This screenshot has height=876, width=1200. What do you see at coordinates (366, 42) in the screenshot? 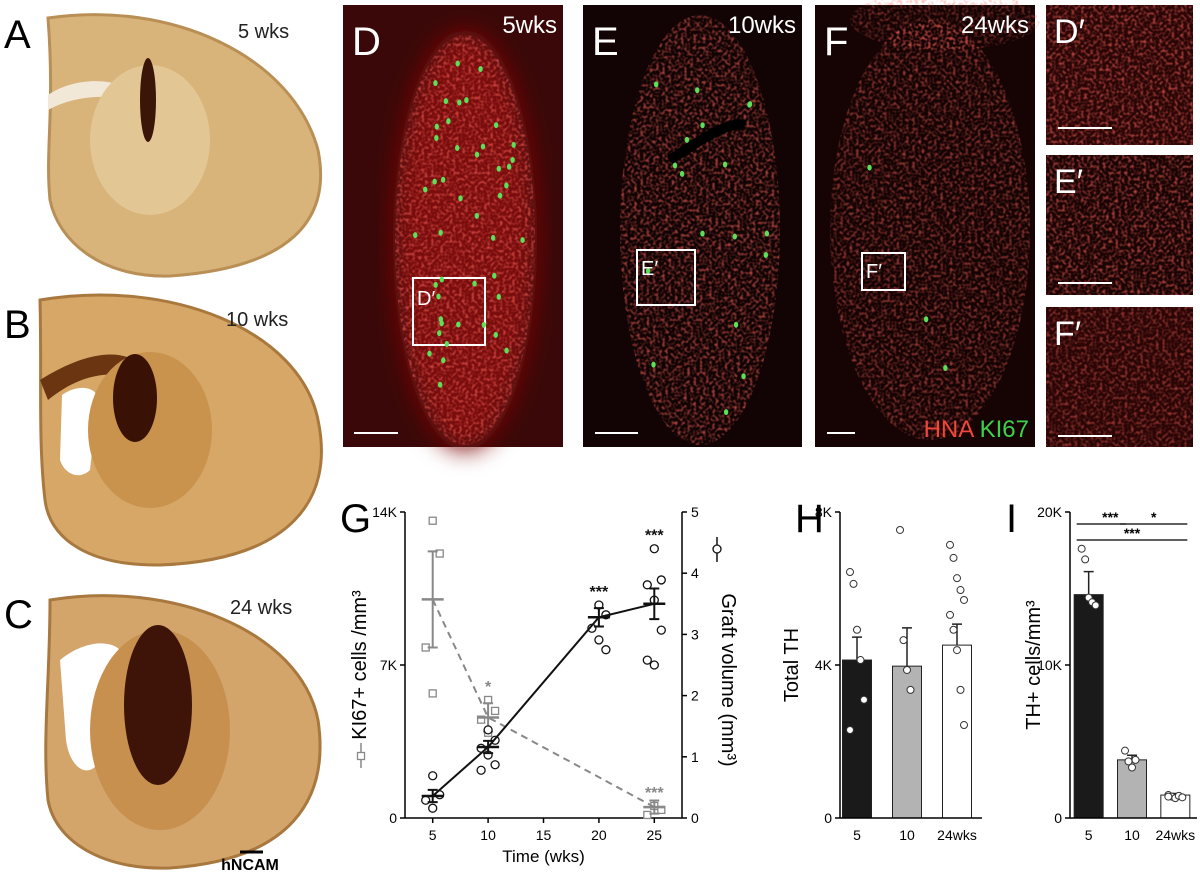
I see `panel-label: D` at bounding box center [366, 42].